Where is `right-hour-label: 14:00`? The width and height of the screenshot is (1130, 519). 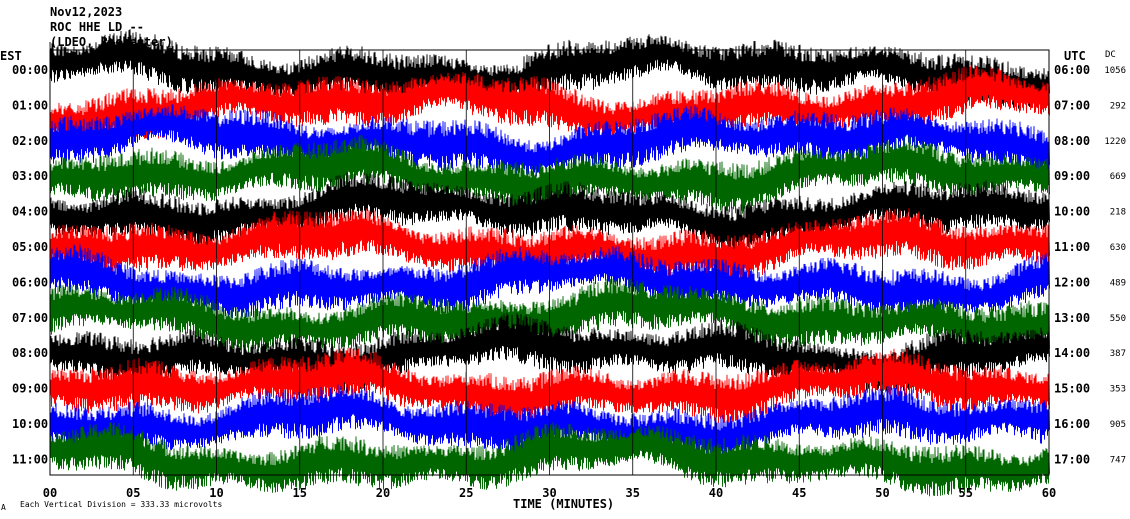
right-hour-label: 14:00 is located at coordinates (1072, 353).